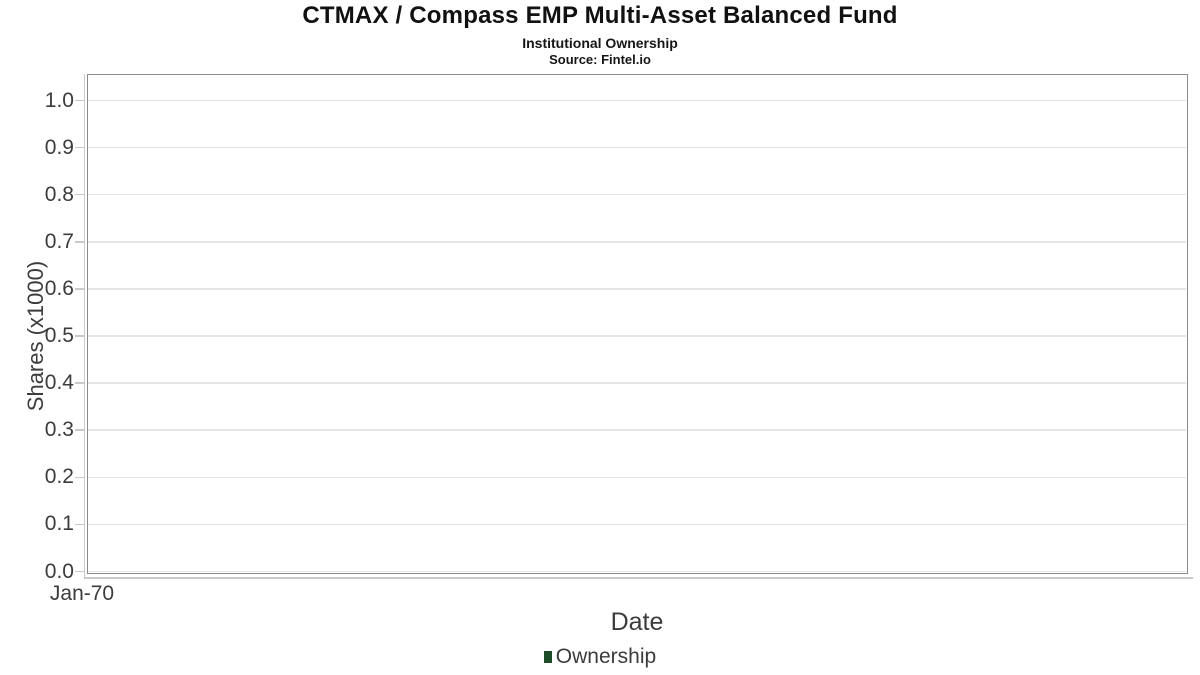 The height and width of the screenshot is (675, 1200). I want to click on y-tick-label: 0.7, so click(59, 241).